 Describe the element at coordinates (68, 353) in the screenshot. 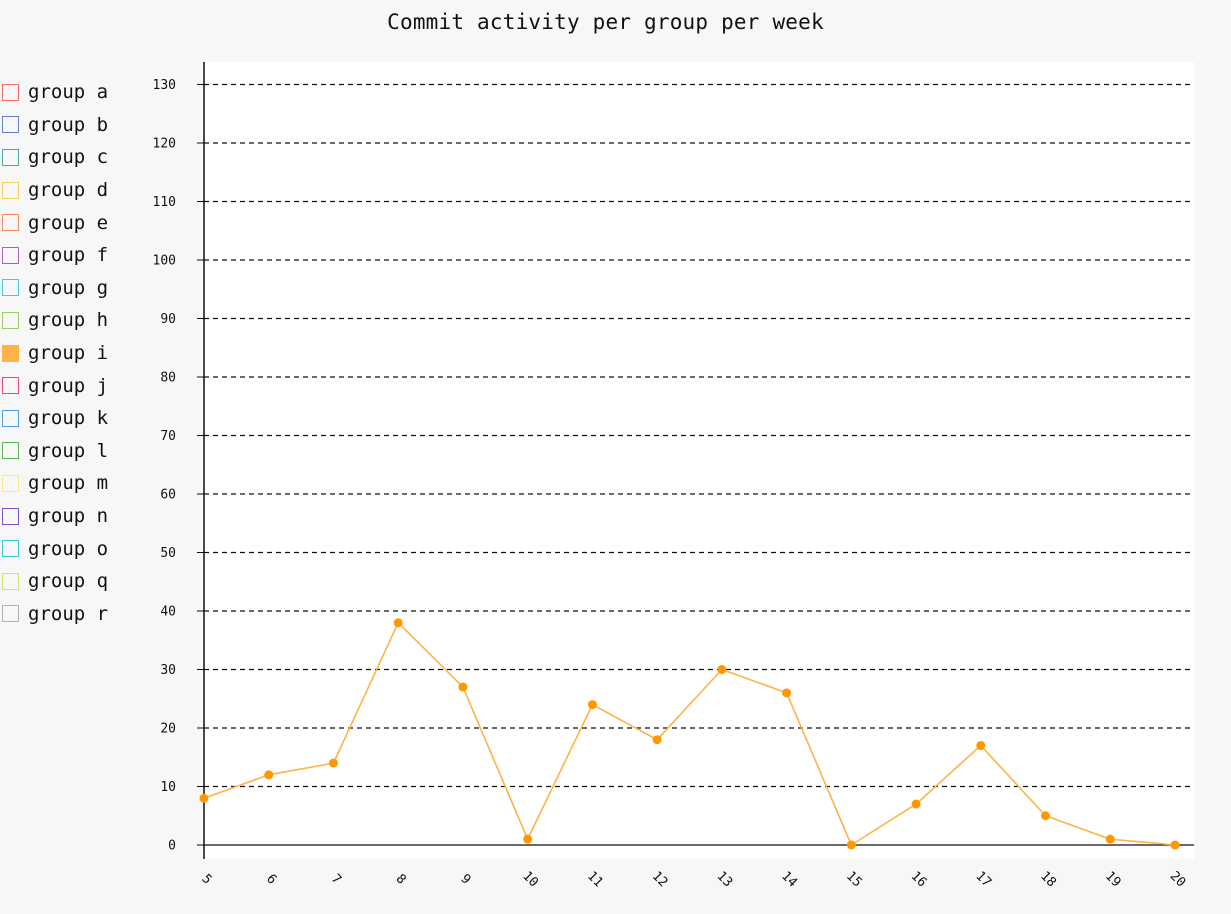

I see `legend-label: group i` at that location.